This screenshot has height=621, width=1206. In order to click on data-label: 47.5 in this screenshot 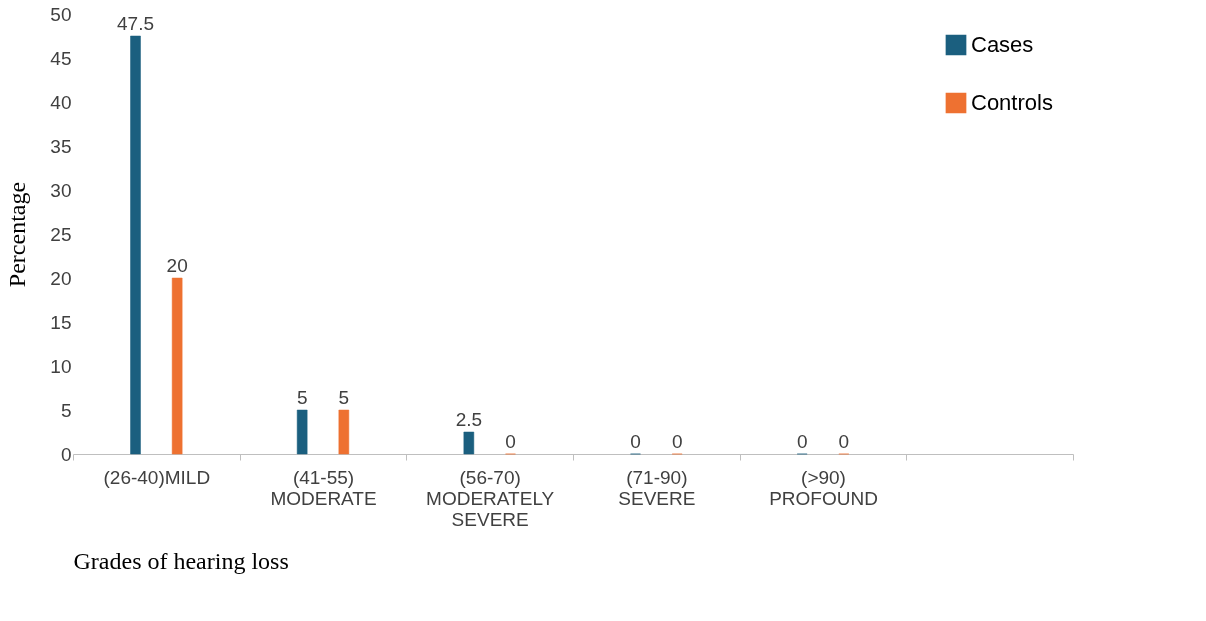, I will do `click(135, 23)`.